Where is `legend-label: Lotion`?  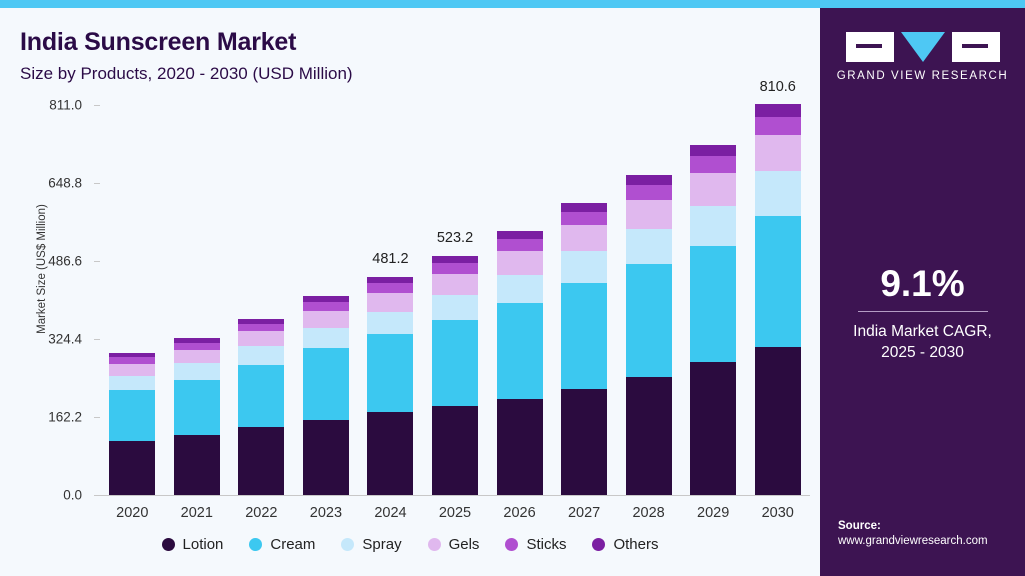
legend-label: Lotion is located at coordinates (203, 544).